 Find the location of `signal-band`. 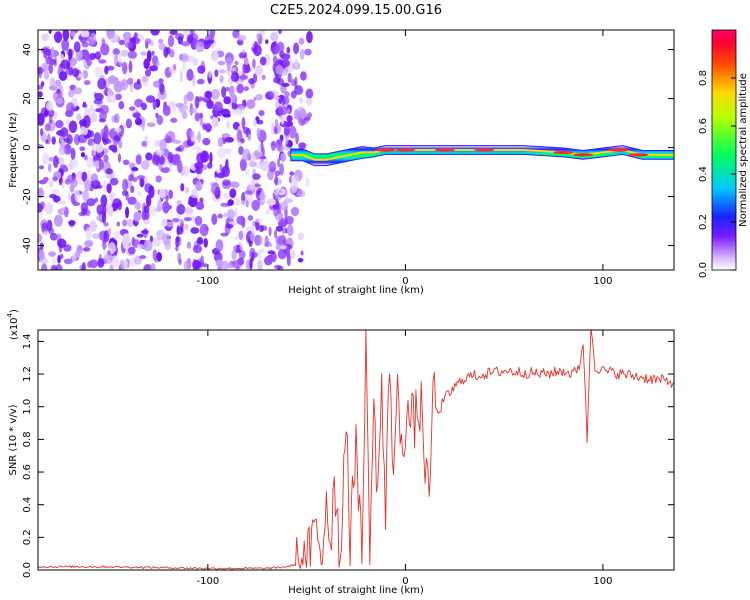

signal-band is located at coordinates (482, 156).